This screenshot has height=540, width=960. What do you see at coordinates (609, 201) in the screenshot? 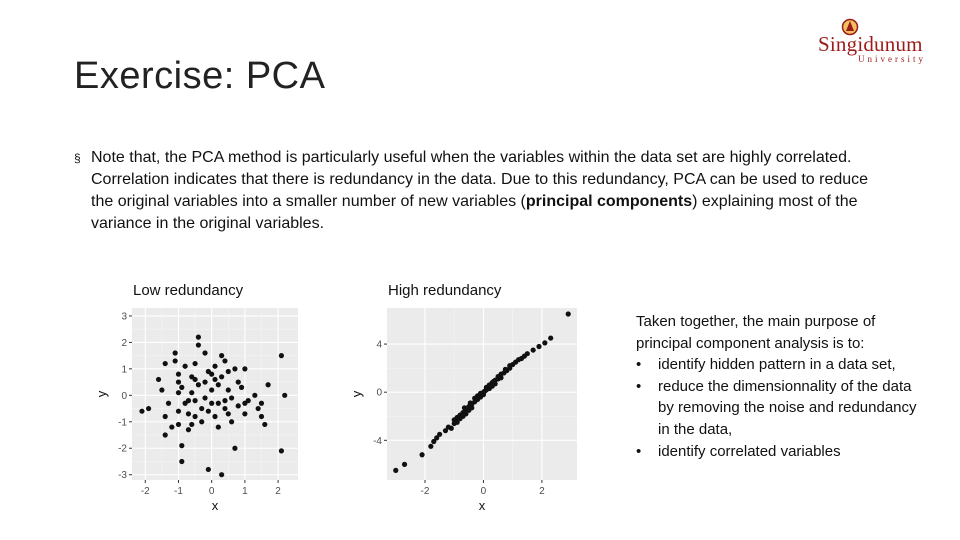
I see `paragraph-bold-term: principal components` at bounding box center [609, 201].